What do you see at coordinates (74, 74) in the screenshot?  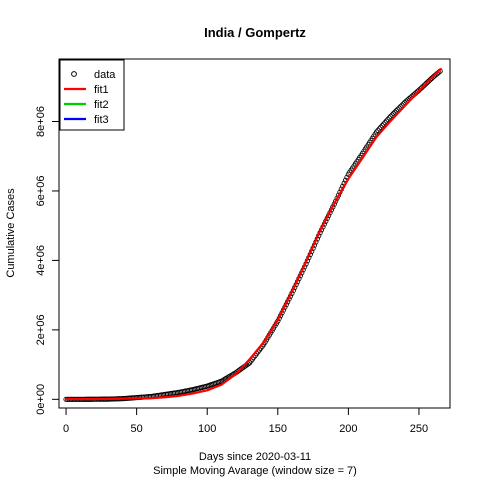 I see `legend-symbol-data` at bounding box center [74, 74].